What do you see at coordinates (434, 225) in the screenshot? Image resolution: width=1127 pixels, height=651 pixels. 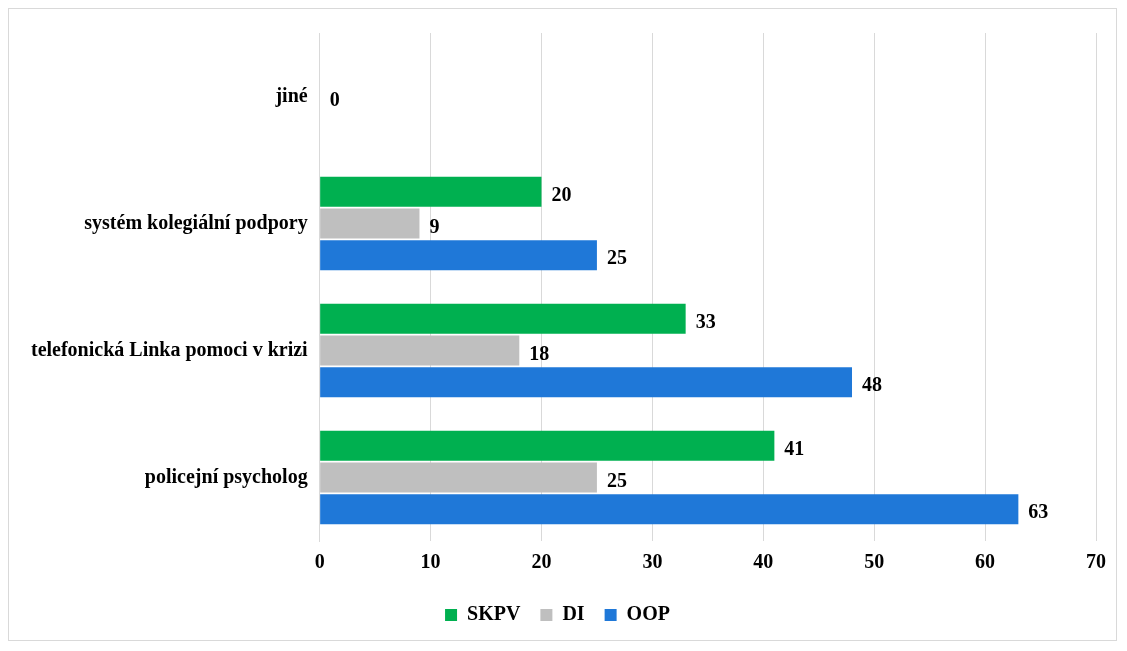 I see `data-label: 9` at bounding box center [434, 225].